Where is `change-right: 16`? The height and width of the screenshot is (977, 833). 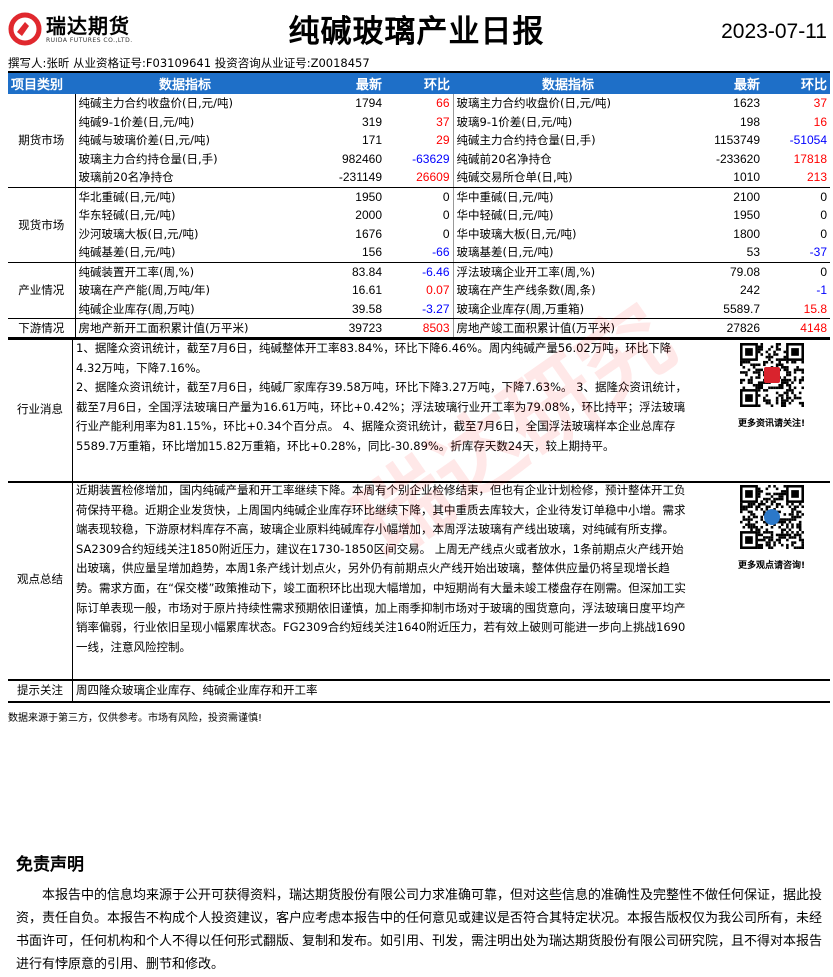 change-right: 16 is located at coordinates (820, 121).